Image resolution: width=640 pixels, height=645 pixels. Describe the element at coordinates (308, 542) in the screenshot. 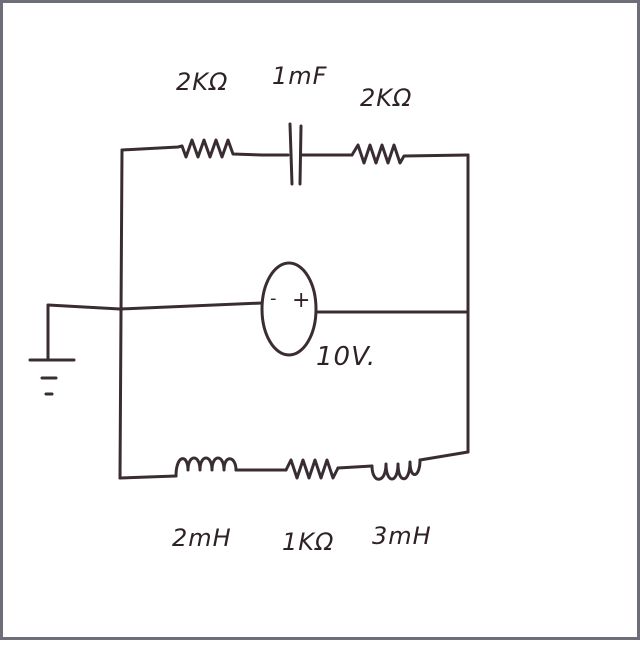

I see `bottom-resistor-label: 1KΩ` at that location.